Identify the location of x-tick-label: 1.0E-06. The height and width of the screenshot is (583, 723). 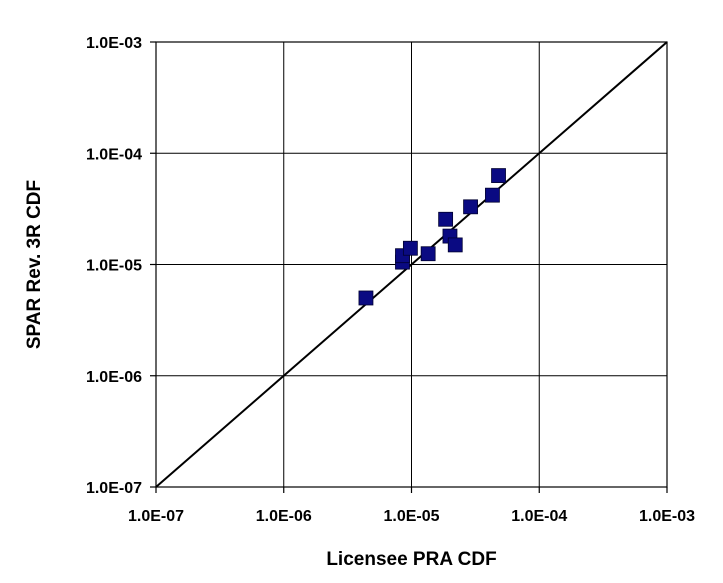
(284, 516).